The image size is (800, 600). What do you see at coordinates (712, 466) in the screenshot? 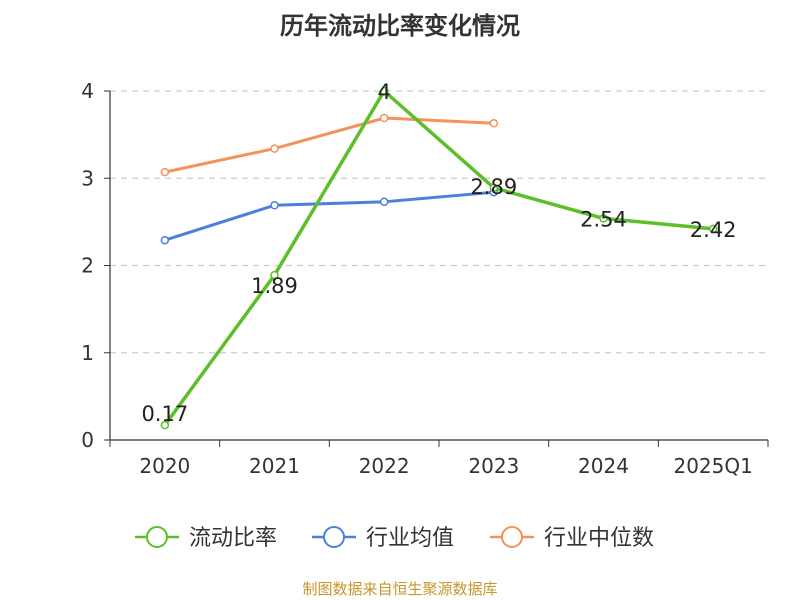
I see `x-tick-label: 2025Q1` at bounding box center [712, 466].